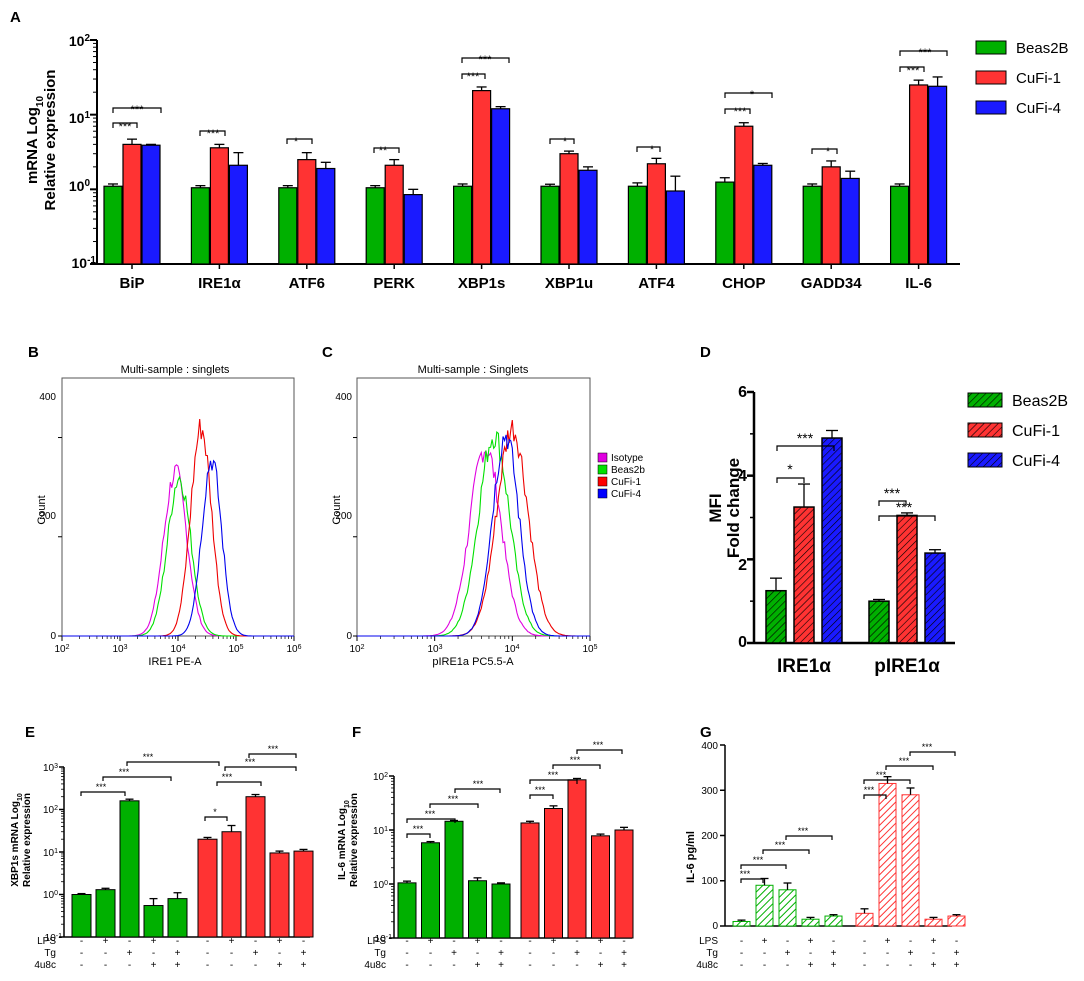 The width and height of the screenshot is (1084, 981). Describe the element at coordinates (473, 662) in the screenshot. I see `panel-c-xlabel: pIRE1a PC5.5-A` at that location.